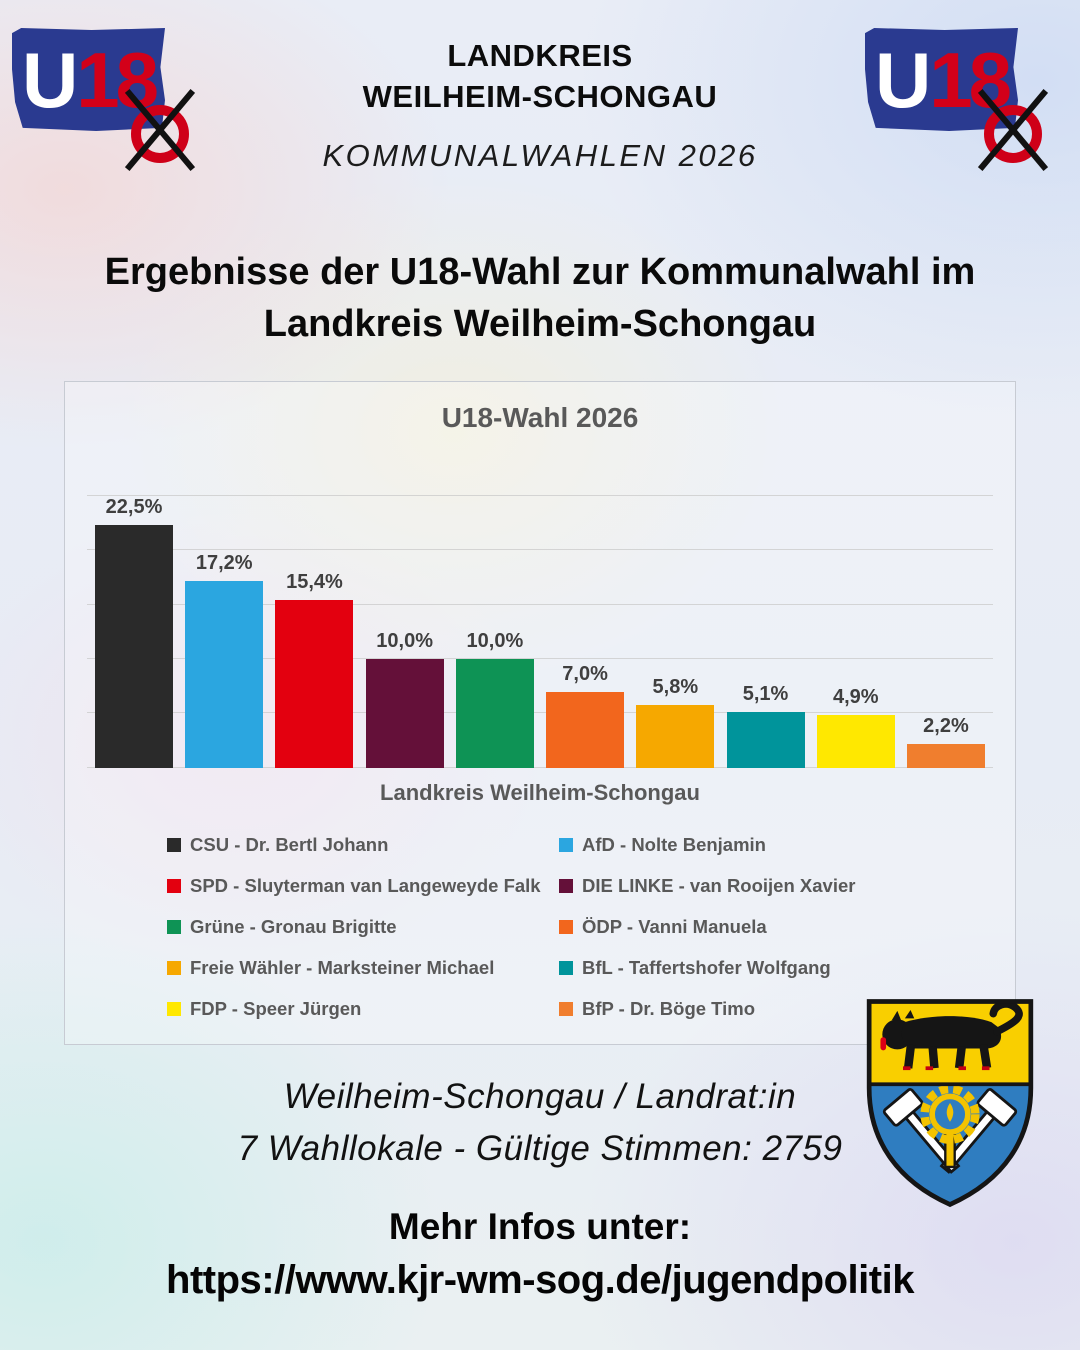  I want to click on legend-item: SPD - Sluyterman van Langeweyde Falk, so click(363, 886).